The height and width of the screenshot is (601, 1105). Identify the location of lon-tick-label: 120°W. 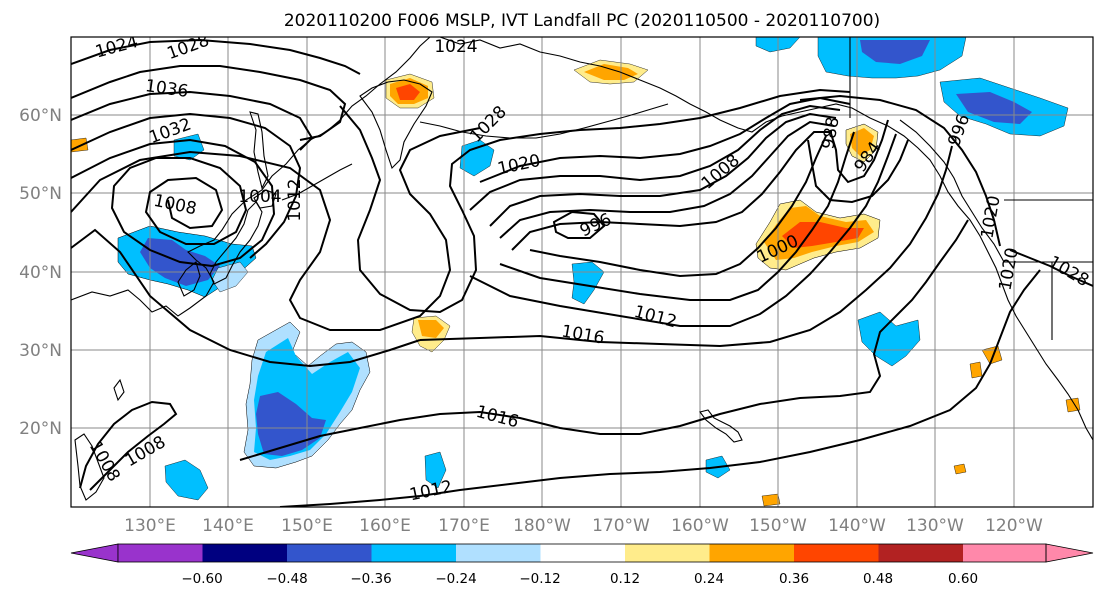
(1014, 526).